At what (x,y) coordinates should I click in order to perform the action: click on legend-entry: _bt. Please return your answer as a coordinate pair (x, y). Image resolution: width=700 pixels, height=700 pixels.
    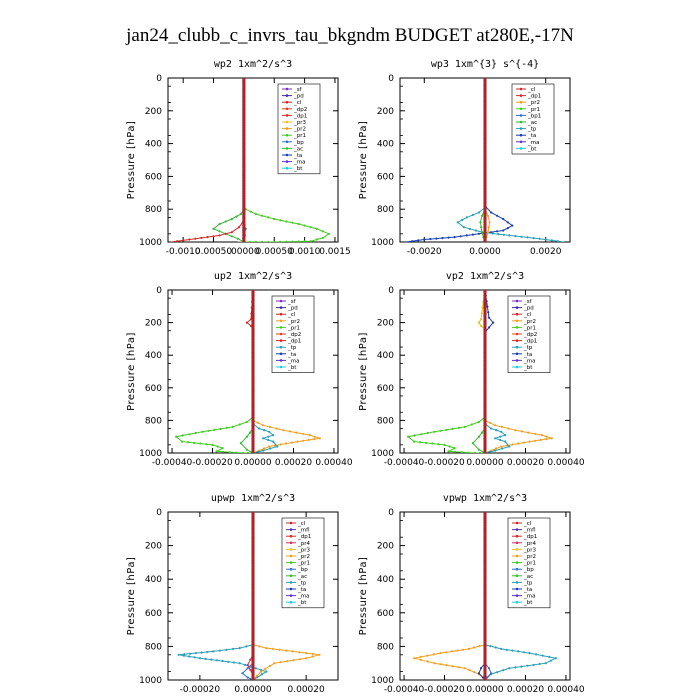
    Looking at the image, I should click on (528, 603).